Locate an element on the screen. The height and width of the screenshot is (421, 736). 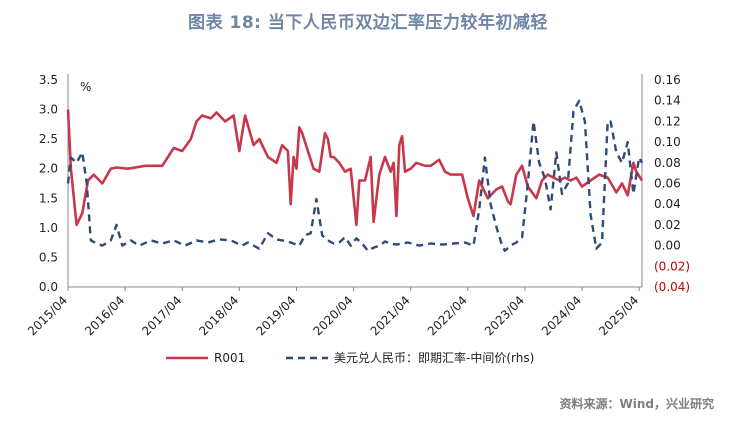
x-tick-label: 2025/04 is located at coordinates (618, 315).